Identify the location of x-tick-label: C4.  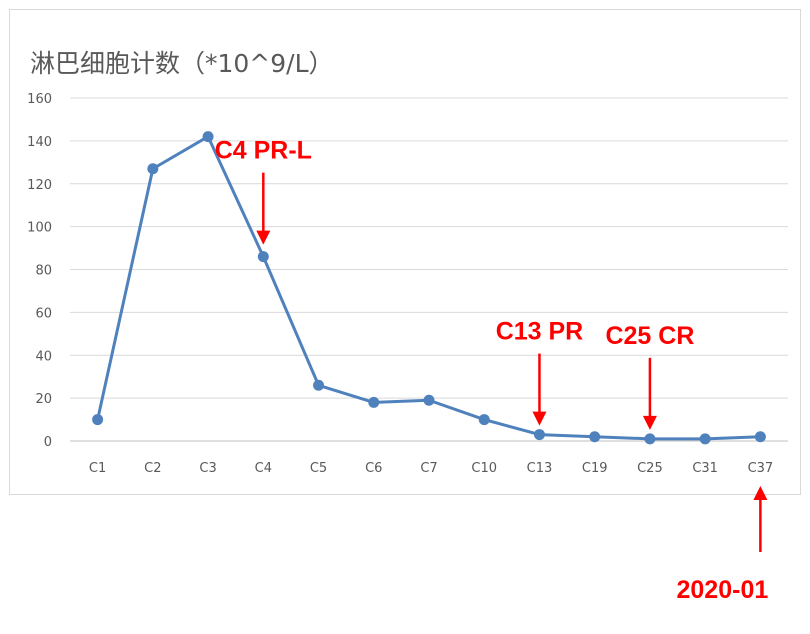
(263, 468).